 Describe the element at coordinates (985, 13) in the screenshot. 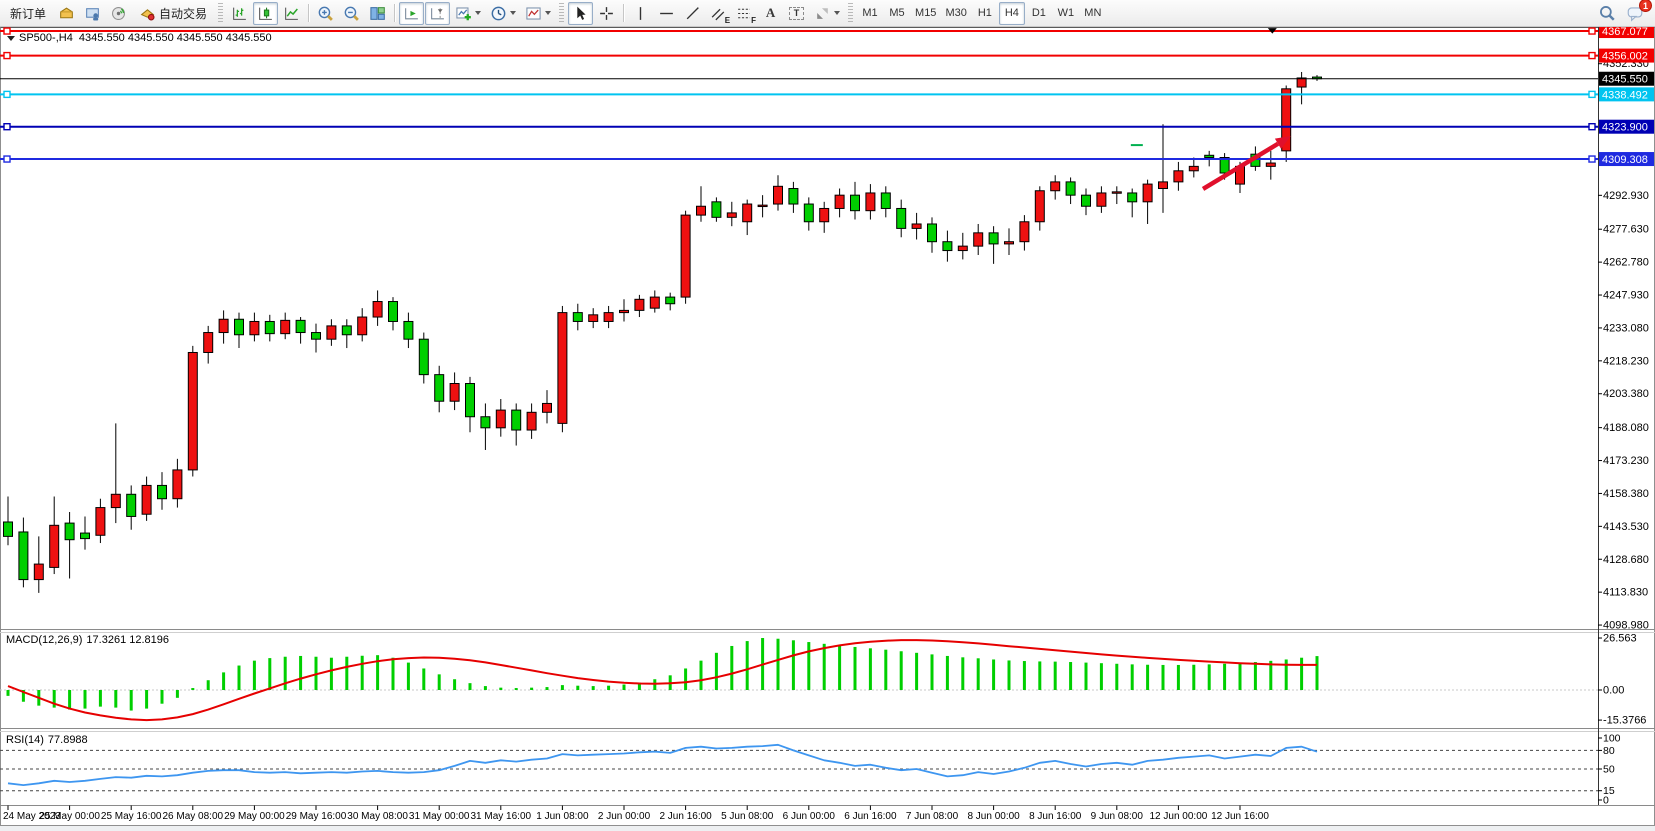

I see `timeframe-h1-button: H1` at that location.